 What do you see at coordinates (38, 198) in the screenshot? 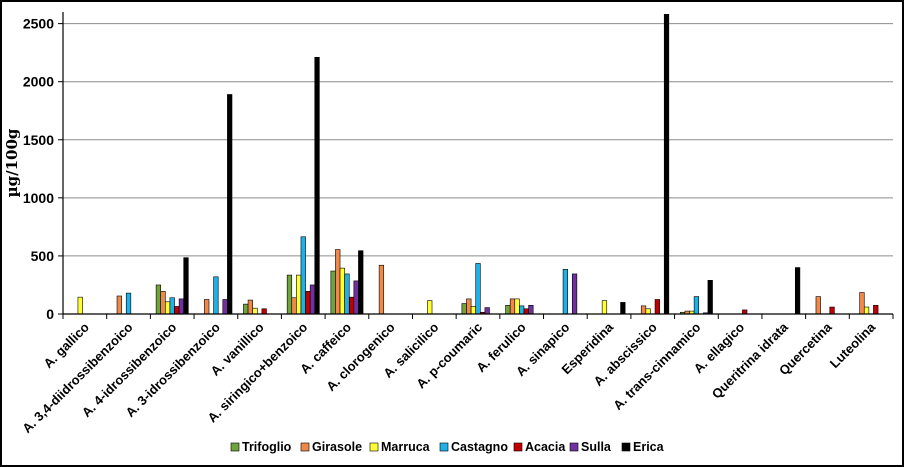
I see `y-tick-label: 1000` at bounding box center [38, 198].